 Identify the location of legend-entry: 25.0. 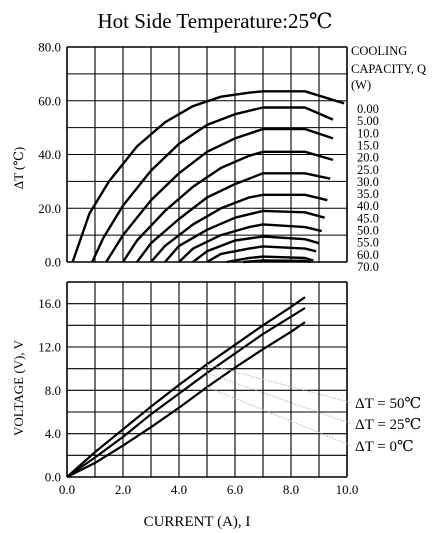
(368, 170).